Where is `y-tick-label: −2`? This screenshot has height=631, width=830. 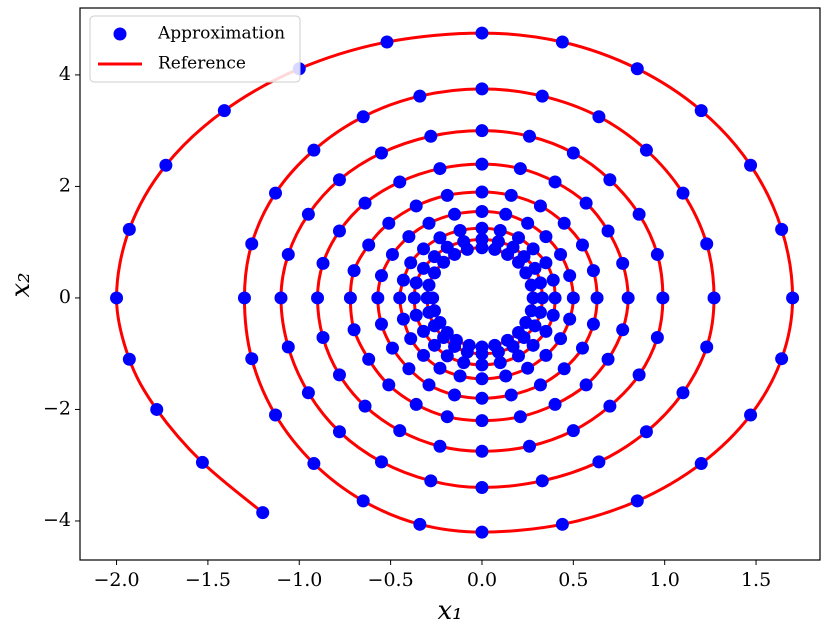
y-tick-label: −2 is located at coordinates (57, 408).